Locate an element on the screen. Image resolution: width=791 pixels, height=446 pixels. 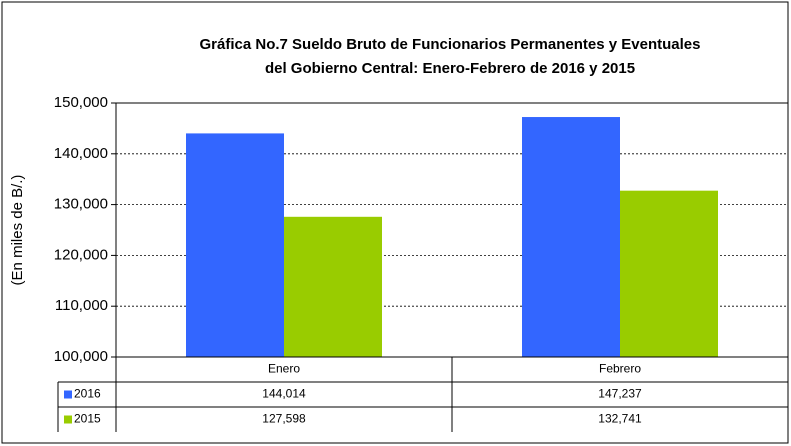
data-label: 132,741 is located at coordinates (620, 419).